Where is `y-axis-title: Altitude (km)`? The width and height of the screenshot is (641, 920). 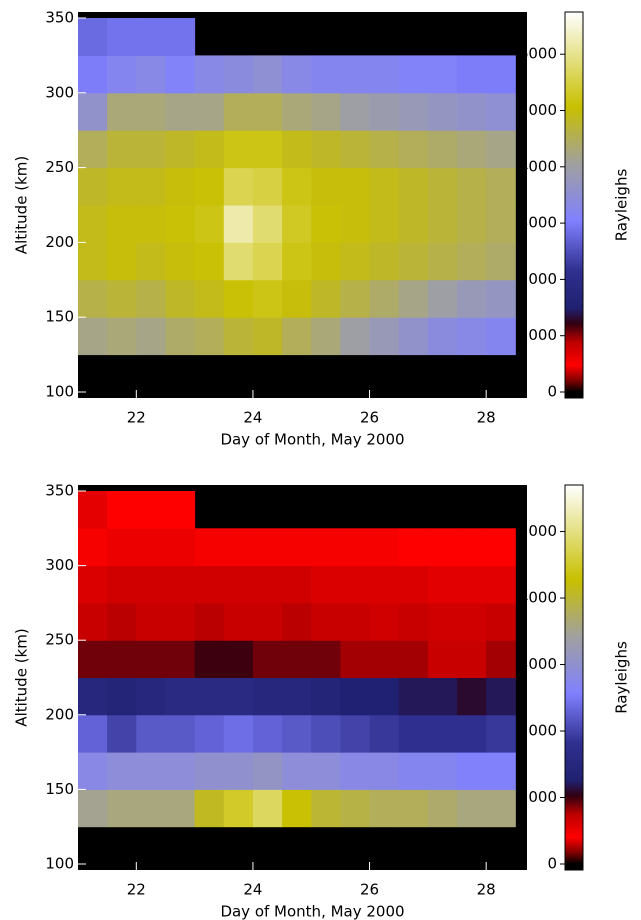 y-axis-title: Altitude (km) is located at coordinates (22, 677).